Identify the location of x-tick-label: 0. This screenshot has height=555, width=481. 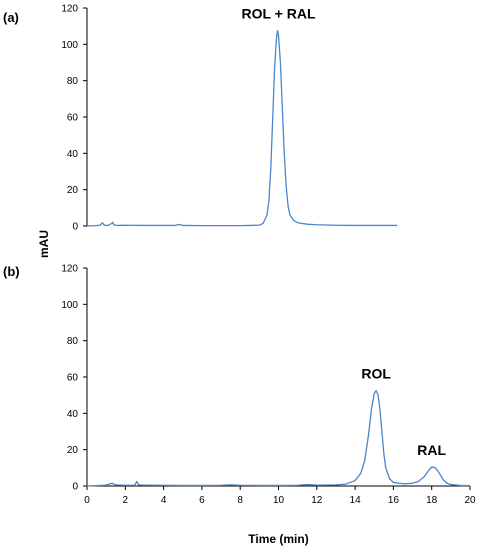
(87, 500).